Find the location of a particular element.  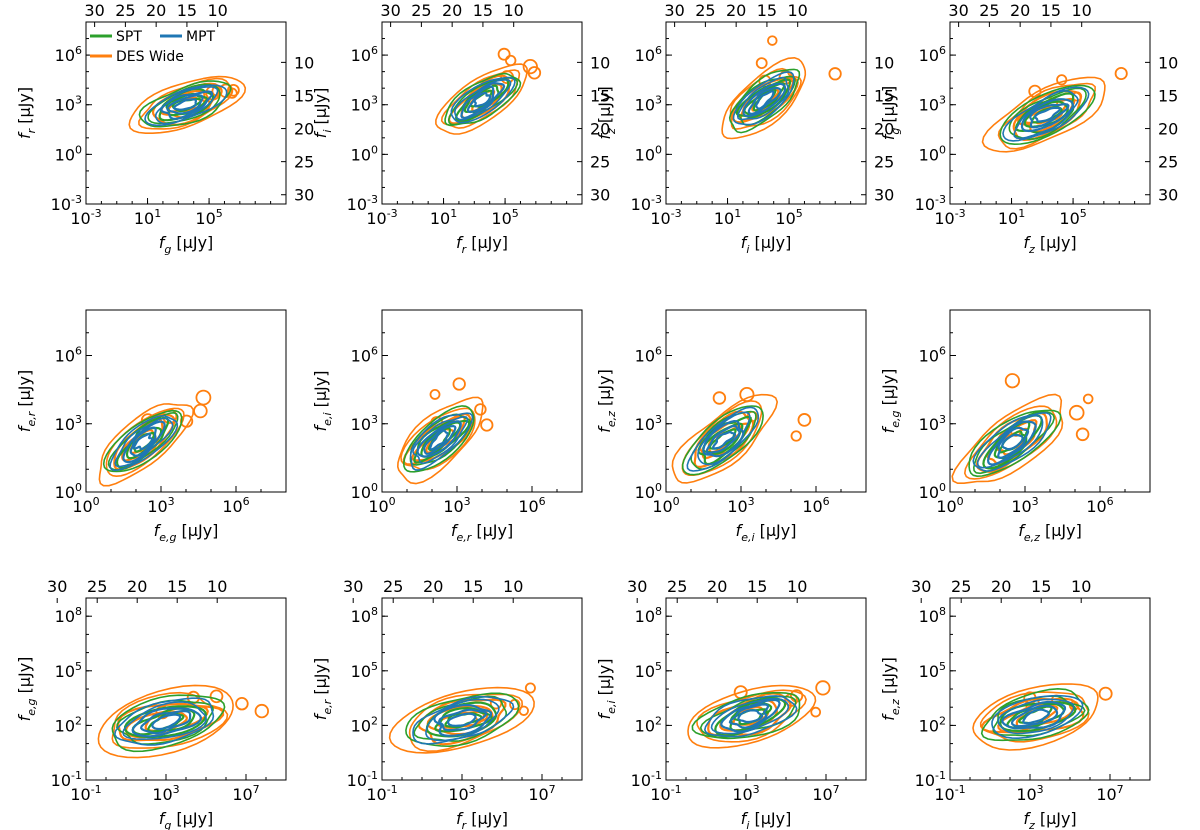

y-axis-label: fz [μJy] is located at coordinates (606, 112).